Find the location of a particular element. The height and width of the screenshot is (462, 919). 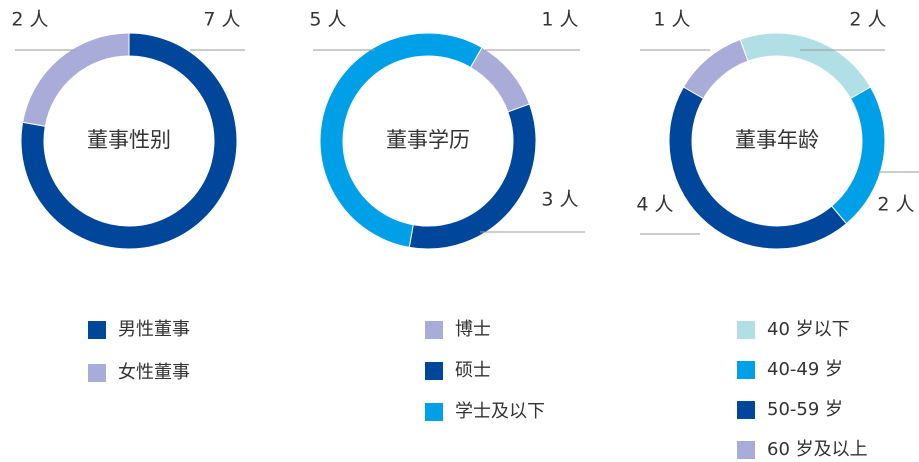

legend-label: 60 岁及以上 is located at coordinates (817, 449).